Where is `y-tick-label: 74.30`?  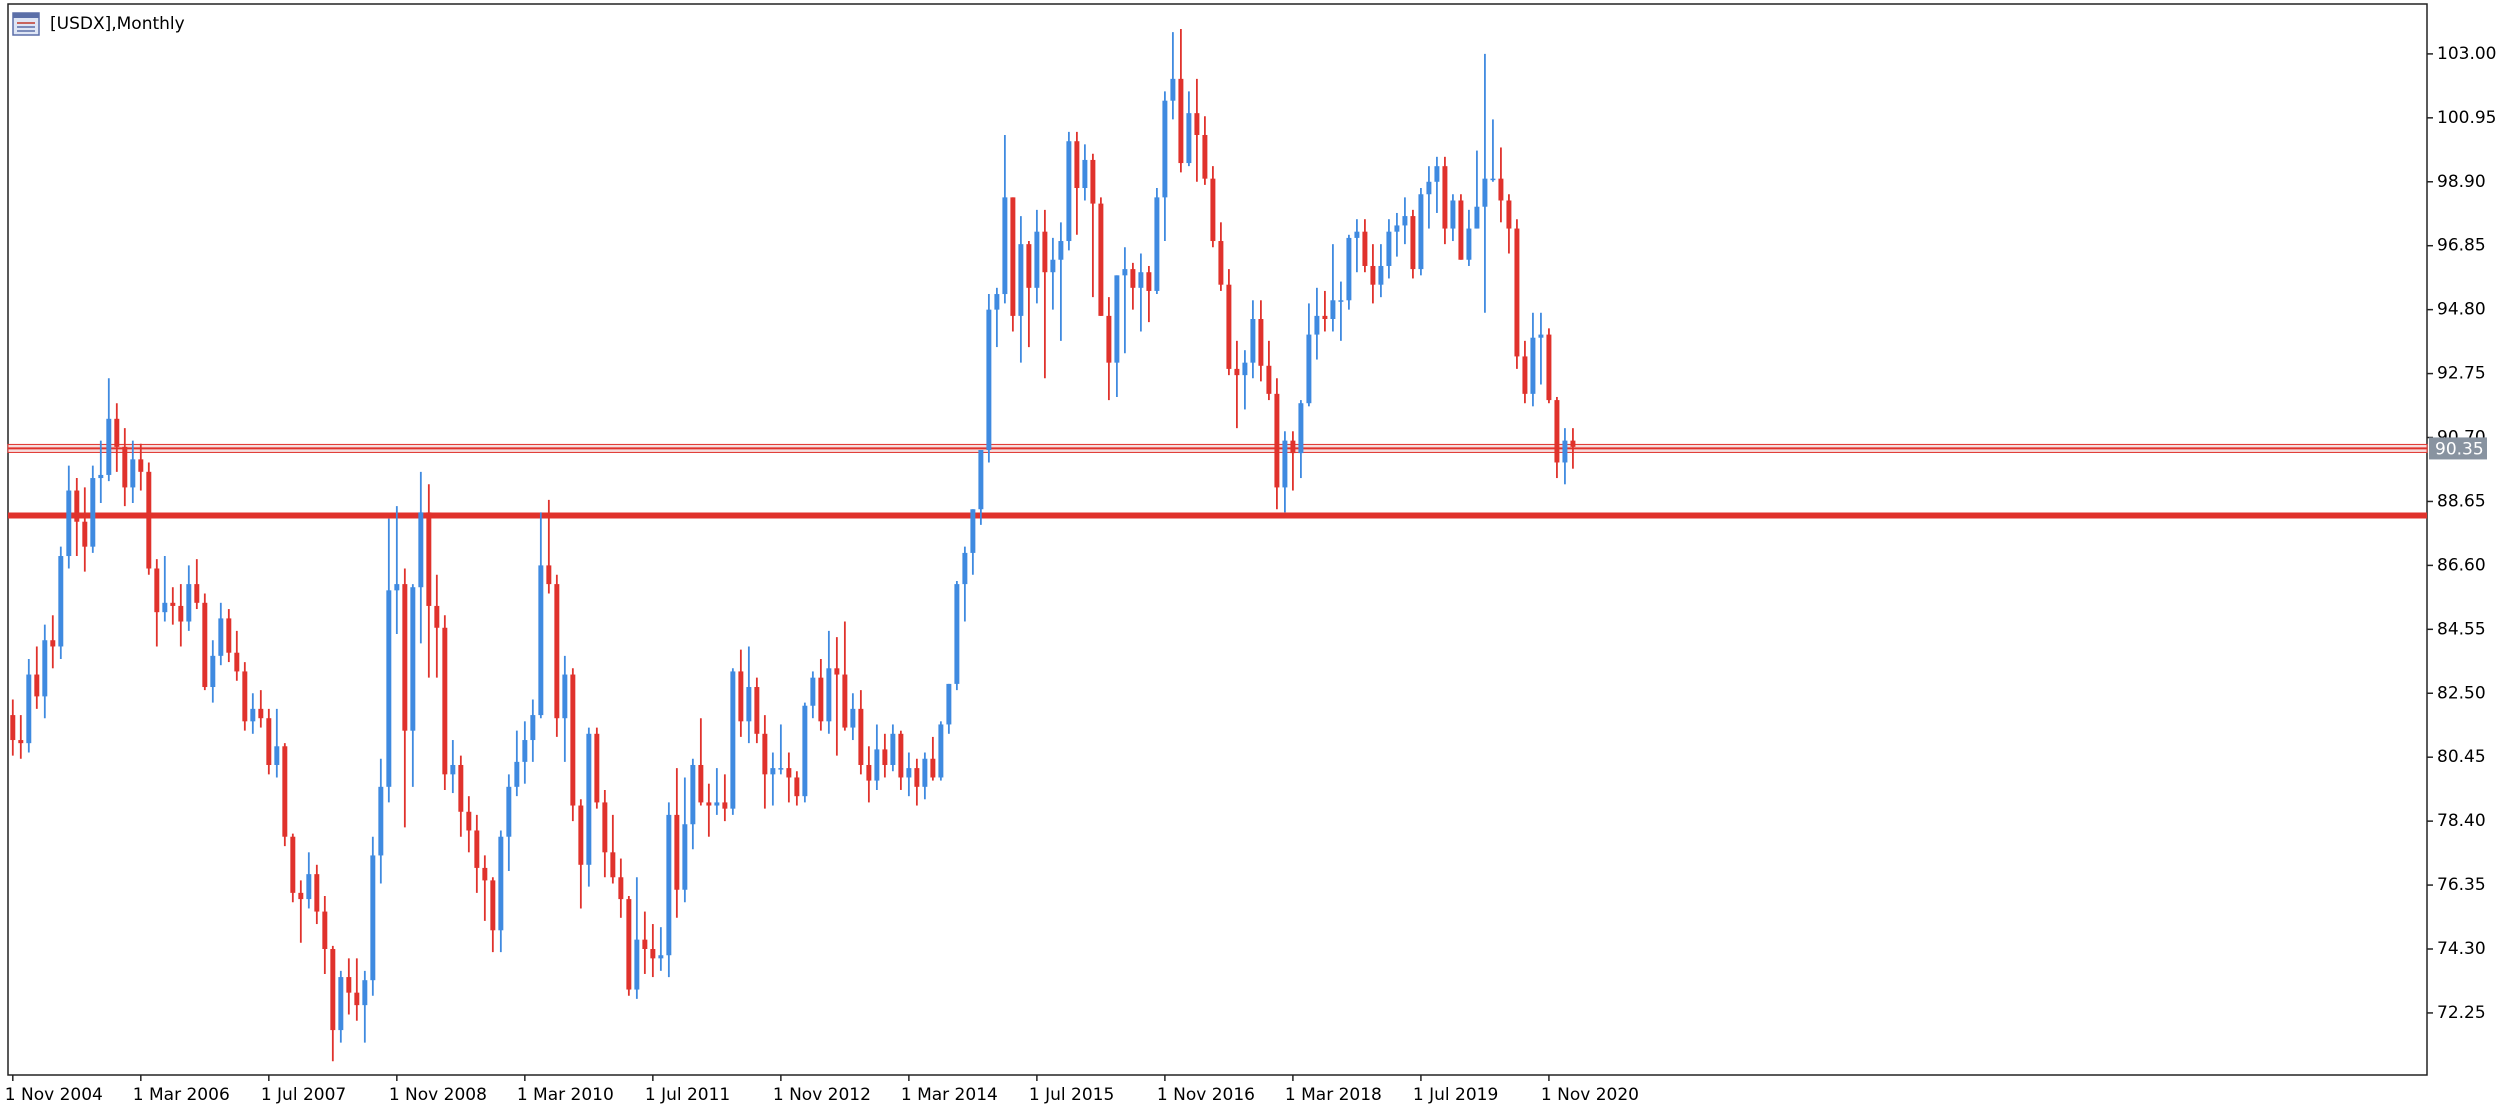 y-tick-label: 74.30 is located at coordinates (2461, 949).